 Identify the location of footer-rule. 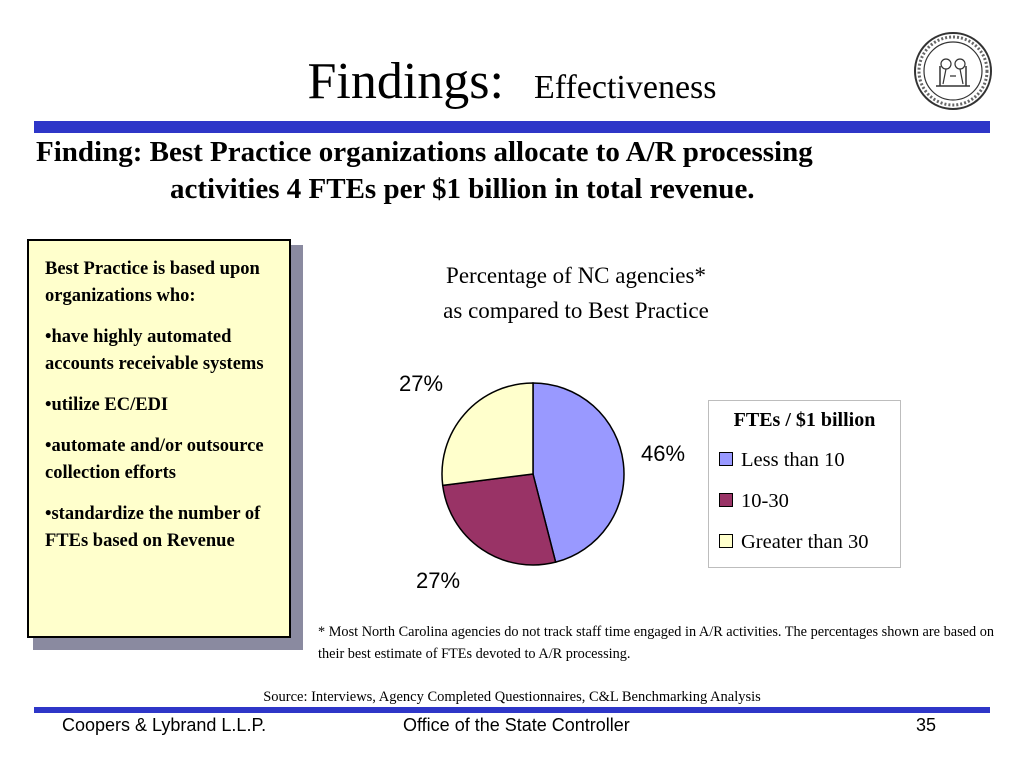
(512, 710).